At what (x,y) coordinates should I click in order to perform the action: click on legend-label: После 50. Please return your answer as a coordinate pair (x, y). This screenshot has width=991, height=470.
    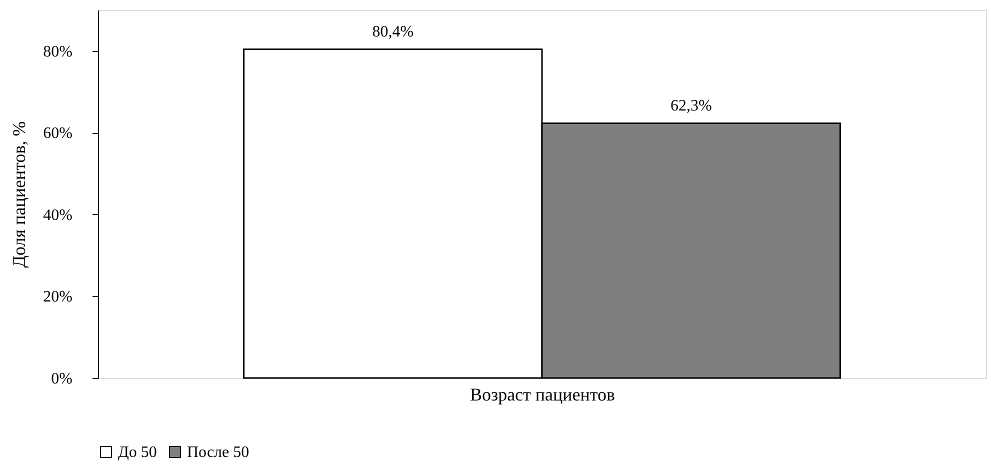
    Looking at the image, I should click on (218, 452).